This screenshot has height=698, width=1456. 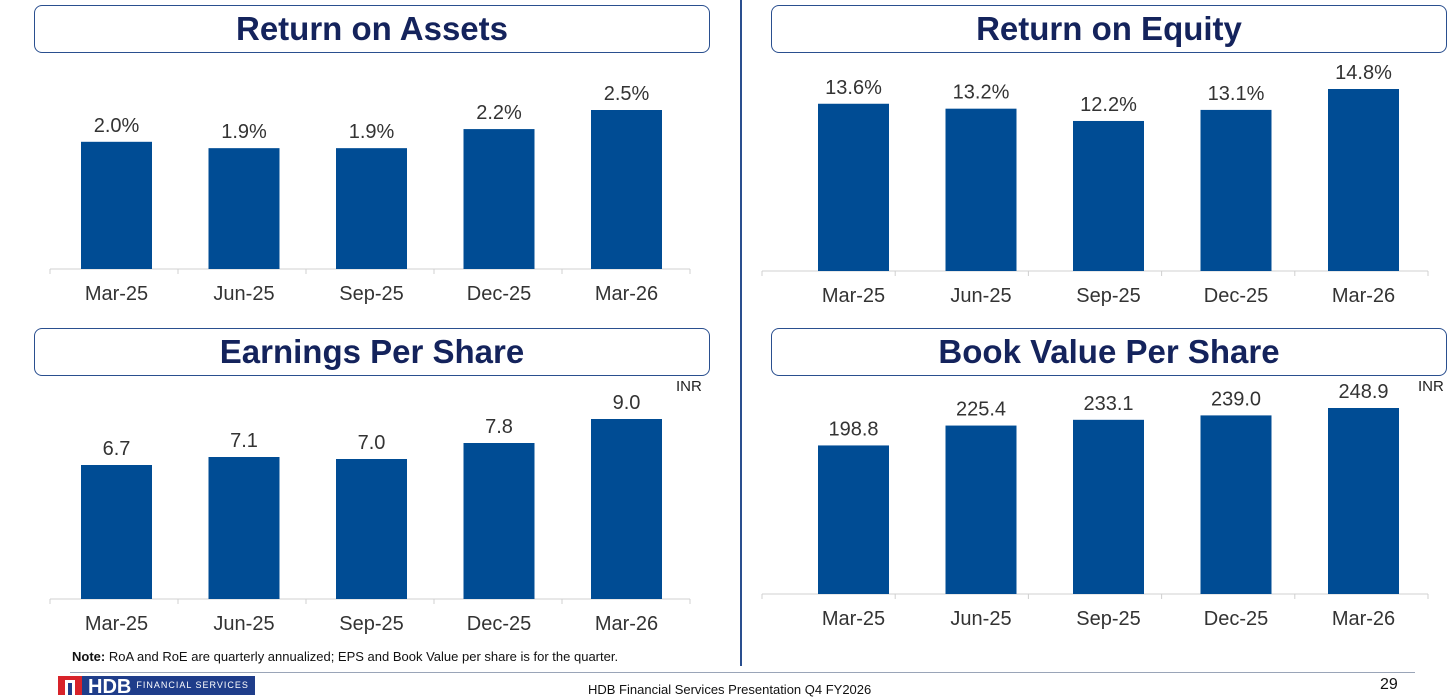 I want to click on bvps-data-label-mar-25: 198.8, so click(x=853, y=429).